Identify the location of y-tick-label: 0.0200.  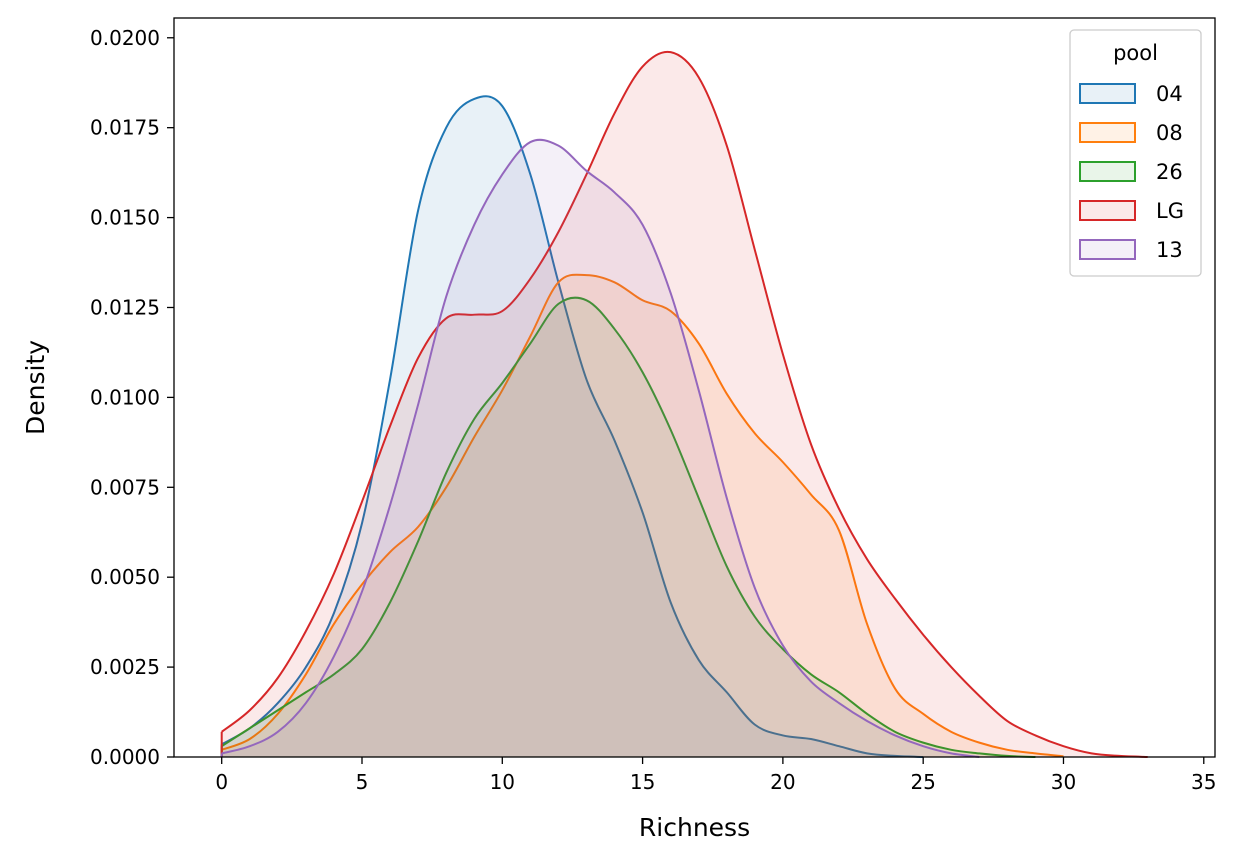
(125, 38).